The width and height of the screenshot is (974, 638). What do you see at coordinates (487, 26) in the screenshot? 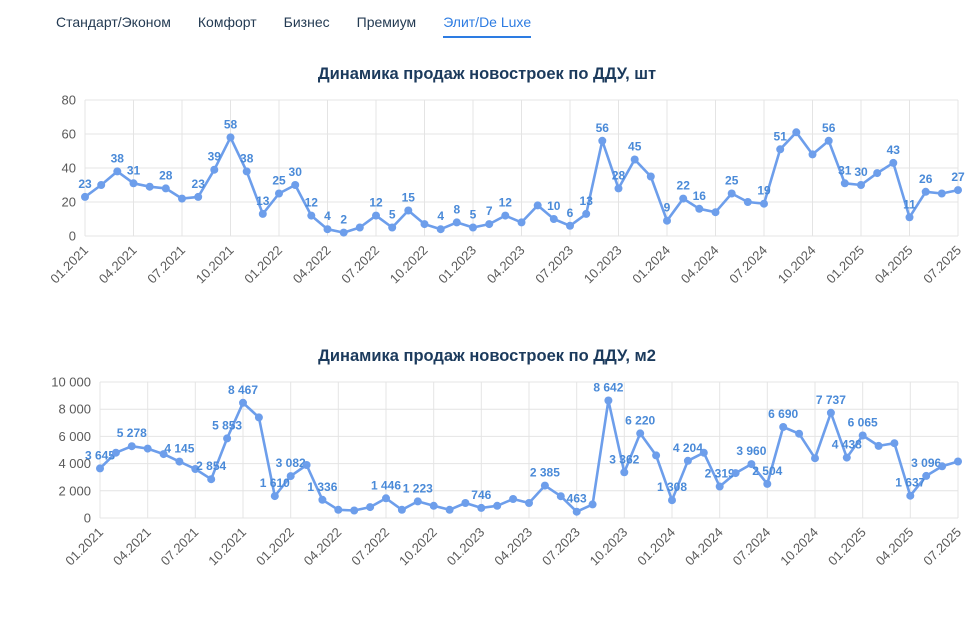
I see `tab-elite-deluxe: Элит/De Luxe` at bounding box center [487, 26].